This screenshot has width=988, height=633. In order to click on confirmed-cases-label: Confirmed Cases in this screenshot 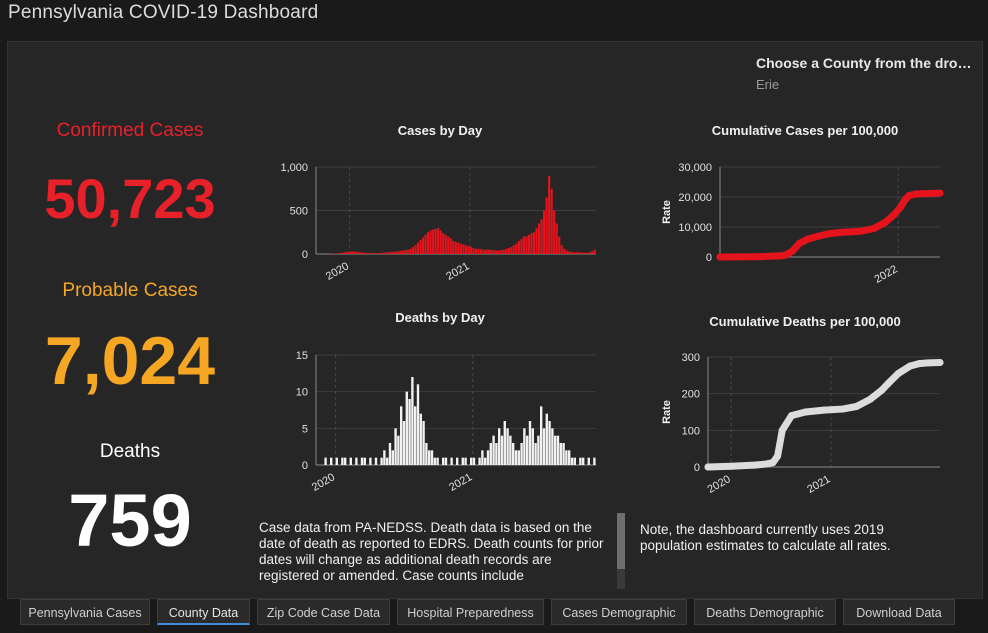, I will do `click(130, 130)`.